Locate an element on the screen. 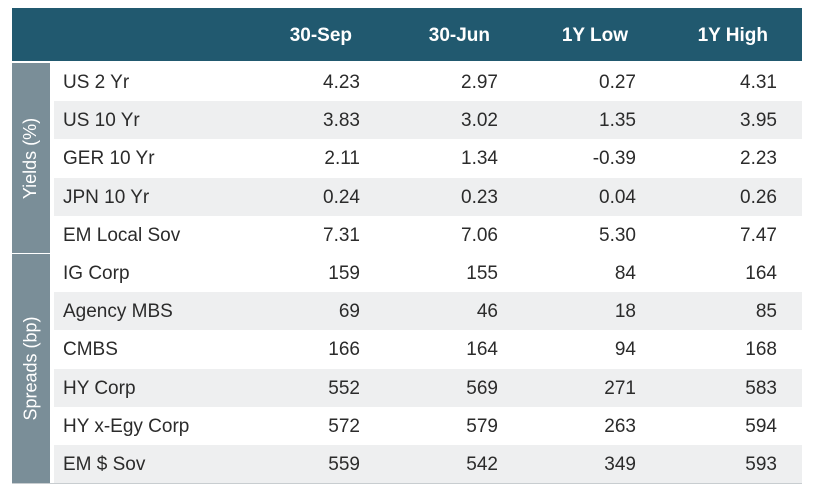 The image size is (819, 491). row-value: 18 is located at coordinates (625, 312).